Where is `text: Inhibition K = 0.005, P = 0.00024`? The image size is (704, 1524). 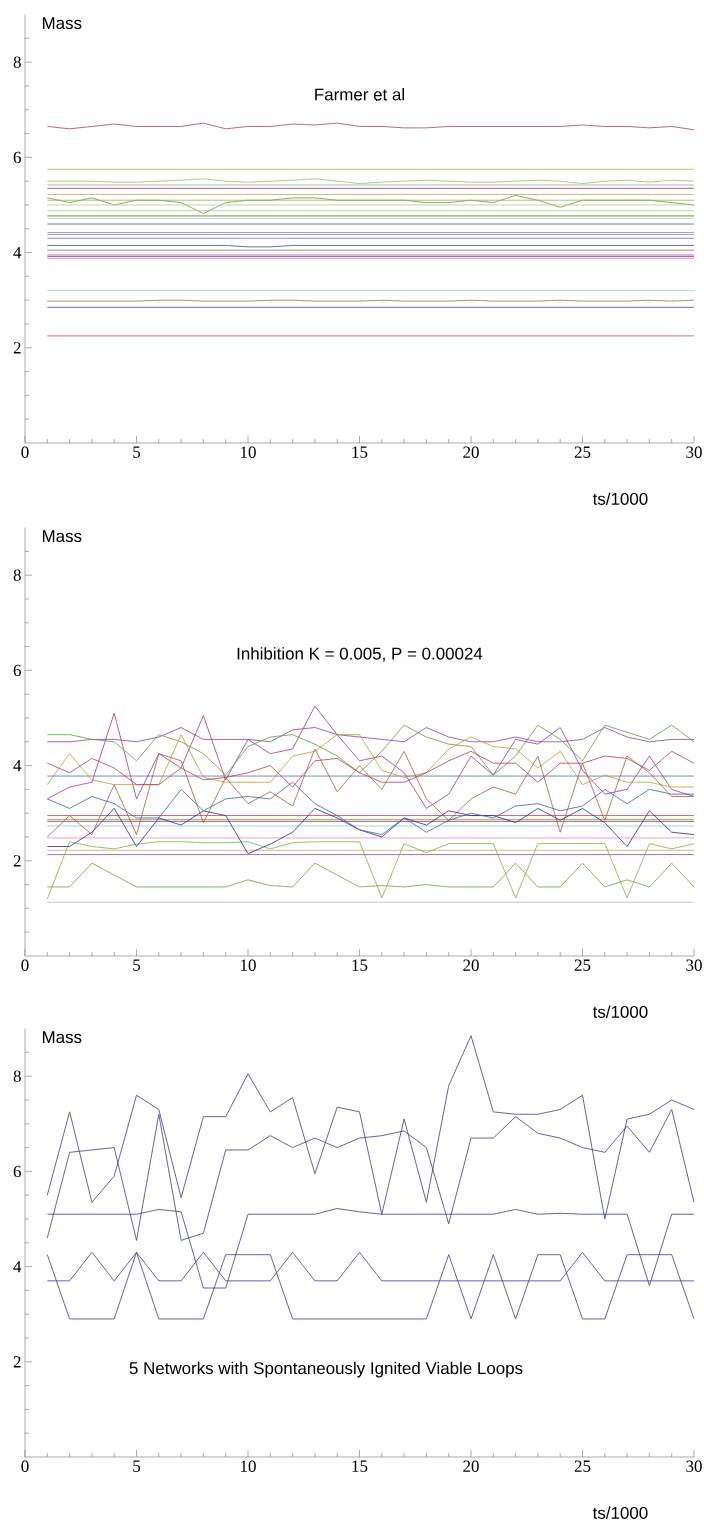
text: Inhibition K = 0.005, P = 0.00024 is located at coordinates (360, 654).